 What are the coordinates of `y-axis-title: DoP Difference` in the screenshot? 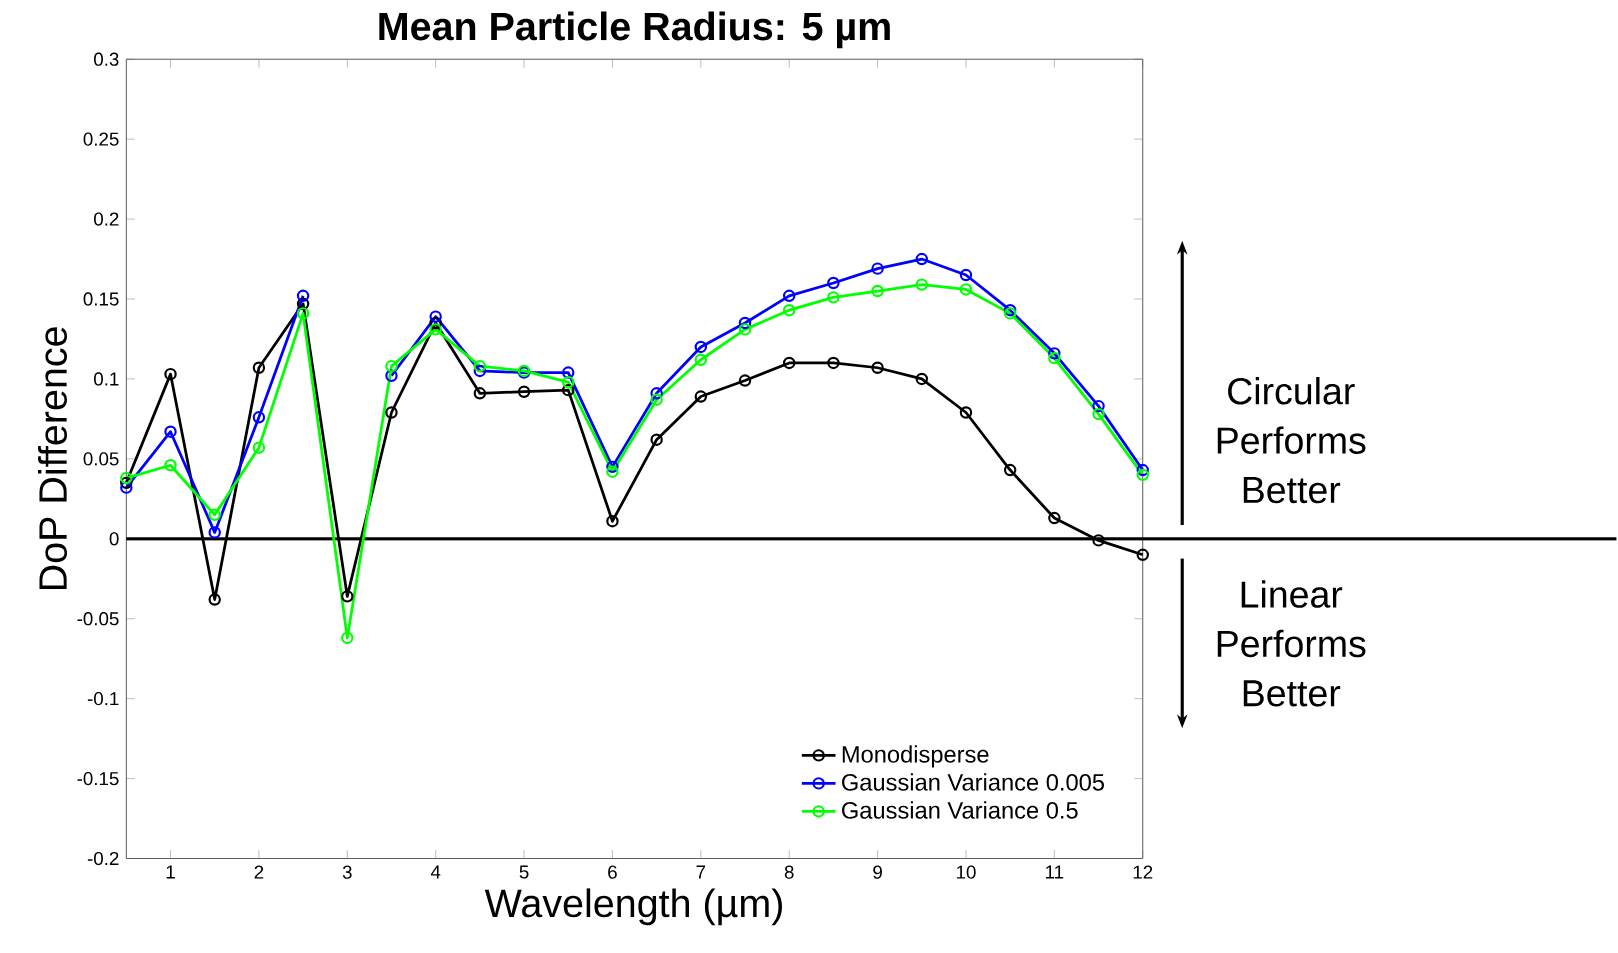 It's located at (52, 458).